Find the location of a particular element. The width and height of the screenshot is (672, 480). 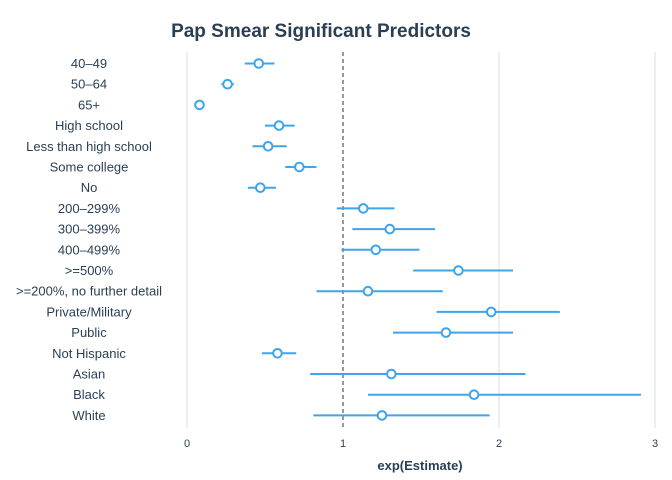

category-label: Asian is located at coordinates (89, 374).